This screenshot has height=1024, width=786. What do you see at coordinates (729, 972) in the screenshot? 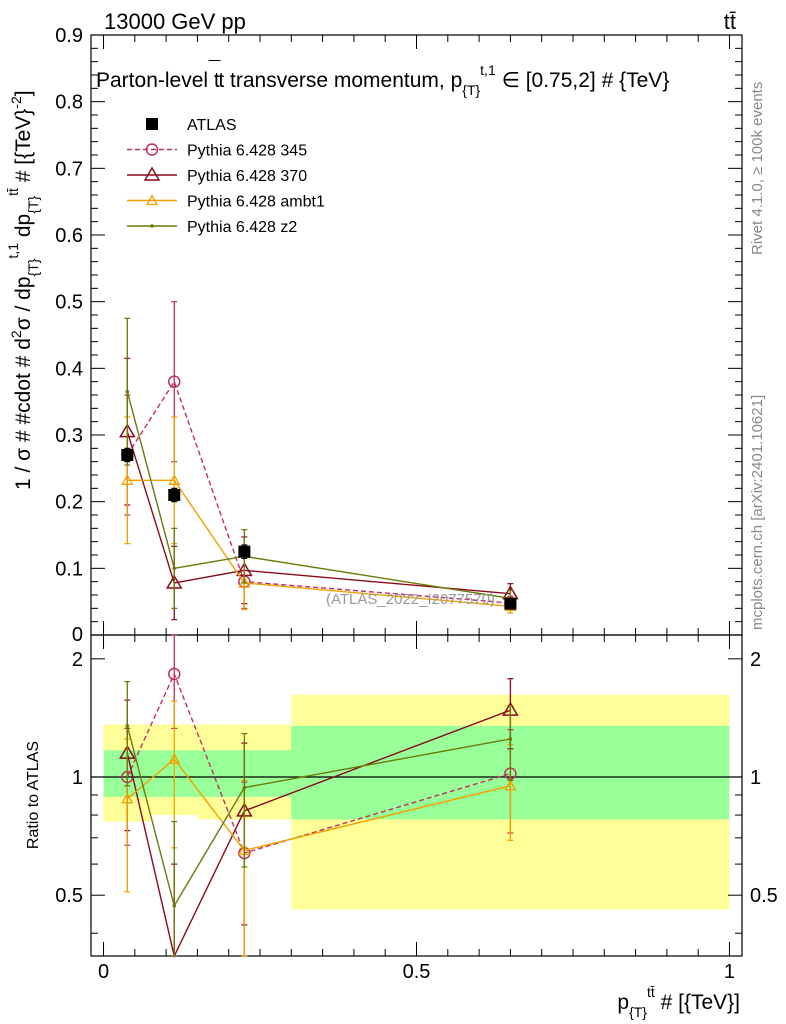
I see `x-tick-label: 1` at bounding box center [729, 972].